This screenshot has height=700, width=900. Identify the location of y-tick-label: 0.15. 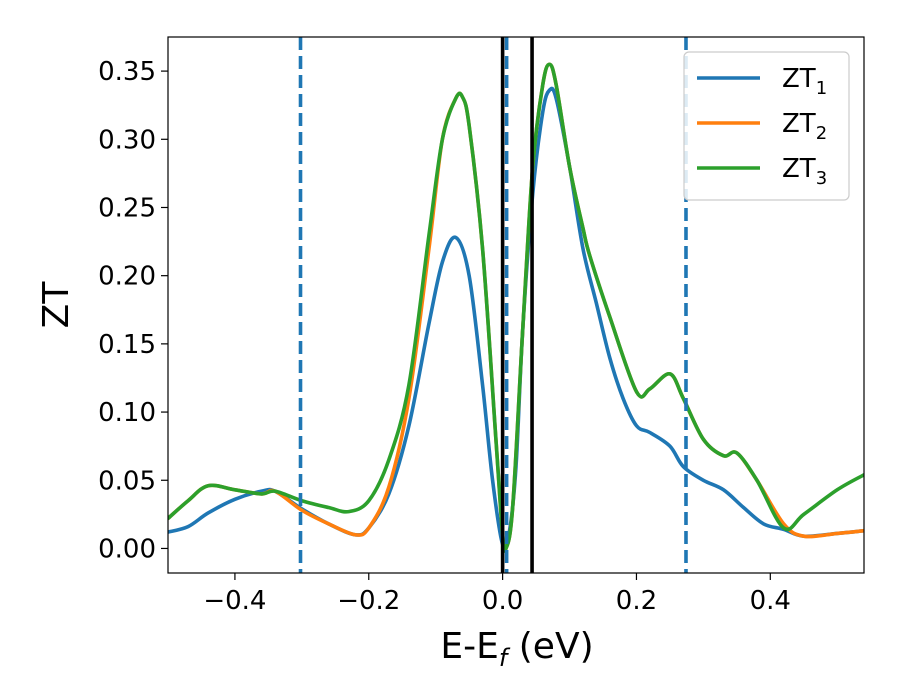
(127, 345).